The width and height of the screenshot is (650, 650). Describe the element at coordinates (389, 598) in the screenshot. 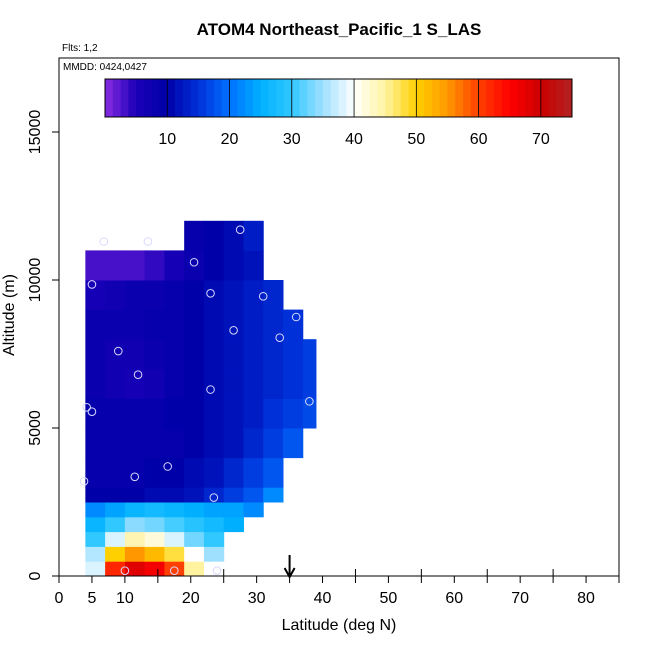

I see `x-tick-label: 50` at that location.